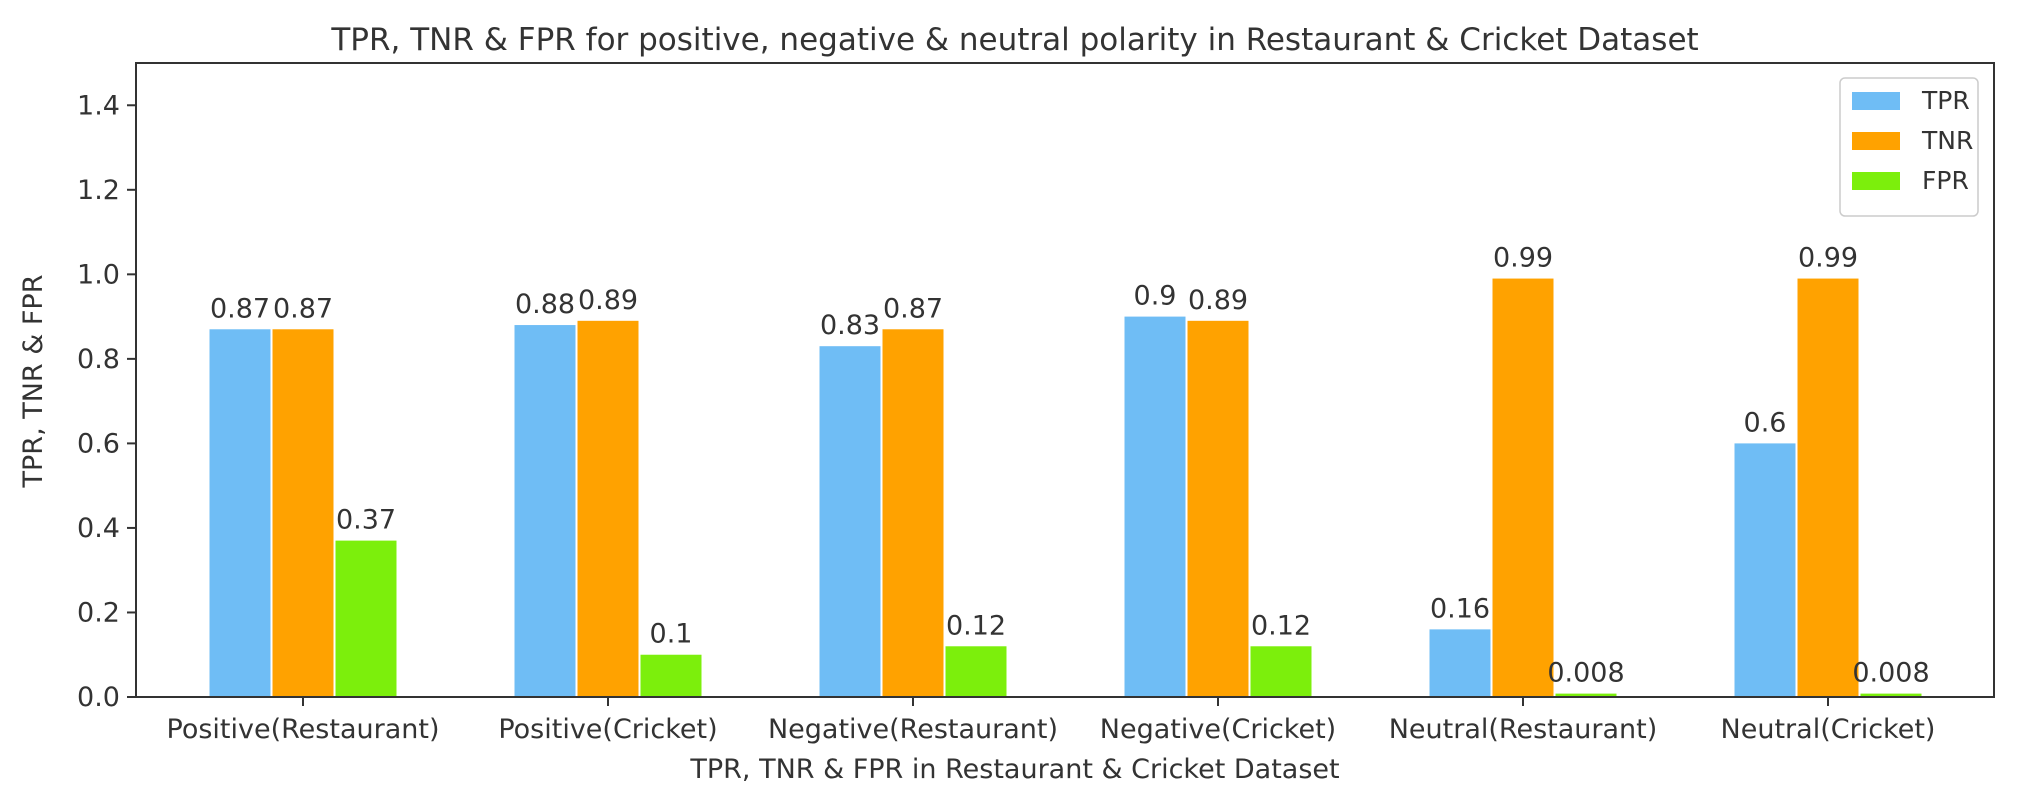  Describe the element at coordinates (1523, 258) in the screenshot. I see `data-label-tnr-5: 0.99` at that location.